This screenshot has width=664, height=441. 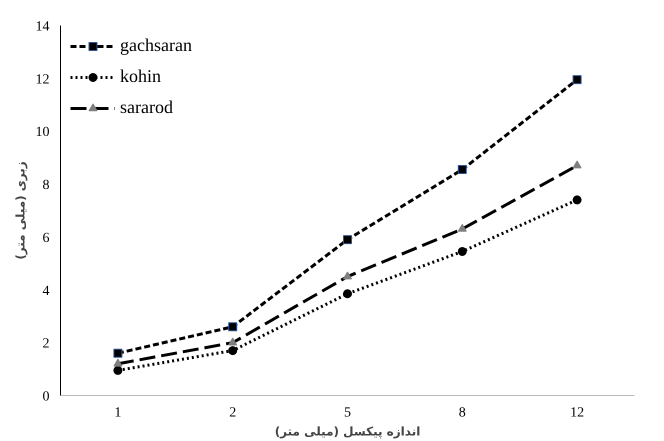 I want to click on x-tick-label: 12, so click(x=577, y=413).